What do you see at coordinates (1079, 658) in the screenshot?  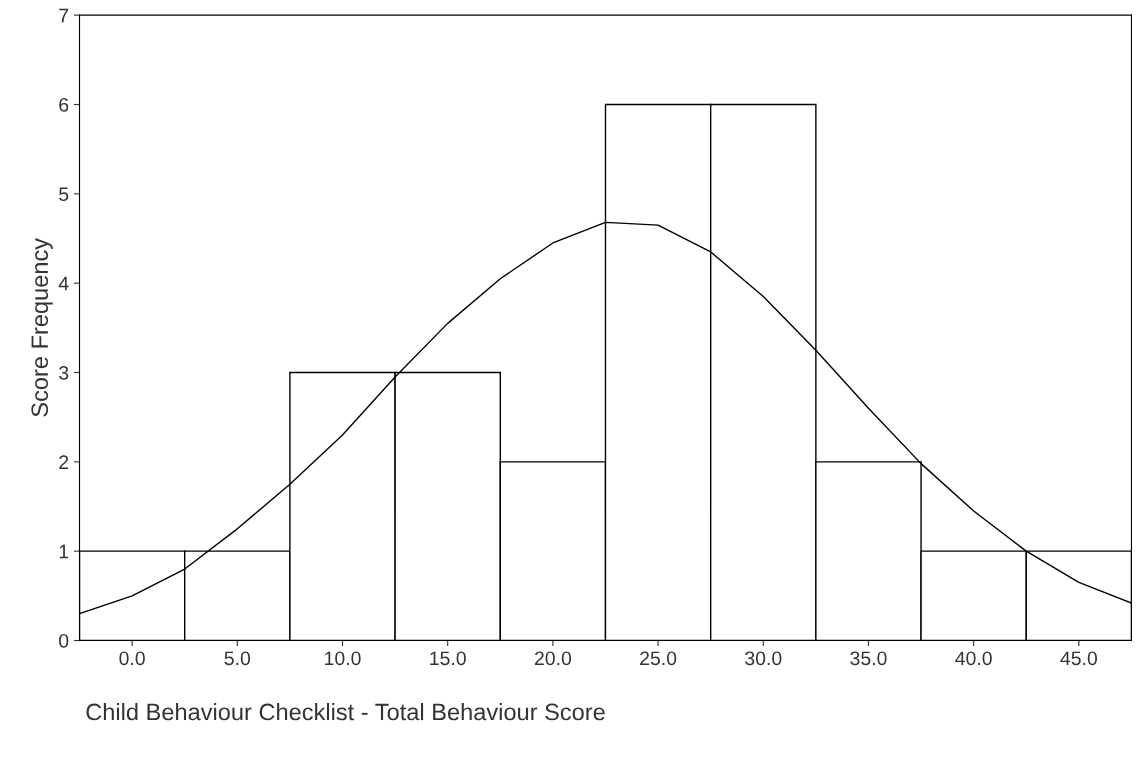 I see `x-tick-label: 45.0` at bounding box center [1079, 658].